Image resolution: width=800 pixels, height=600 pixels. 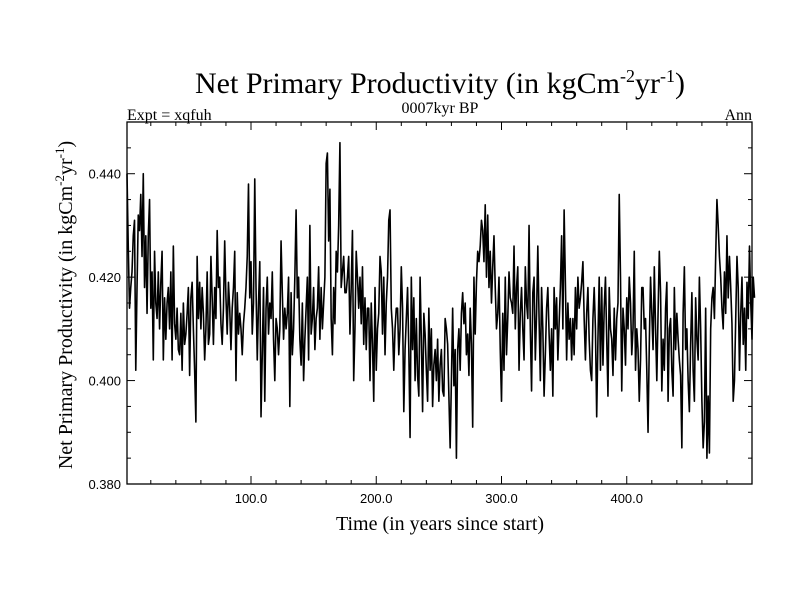 What do you see at coordinates (440, 108) in the screenshot?
I see `period-label: 0007kyr BP` at bounding box center [440, 108].